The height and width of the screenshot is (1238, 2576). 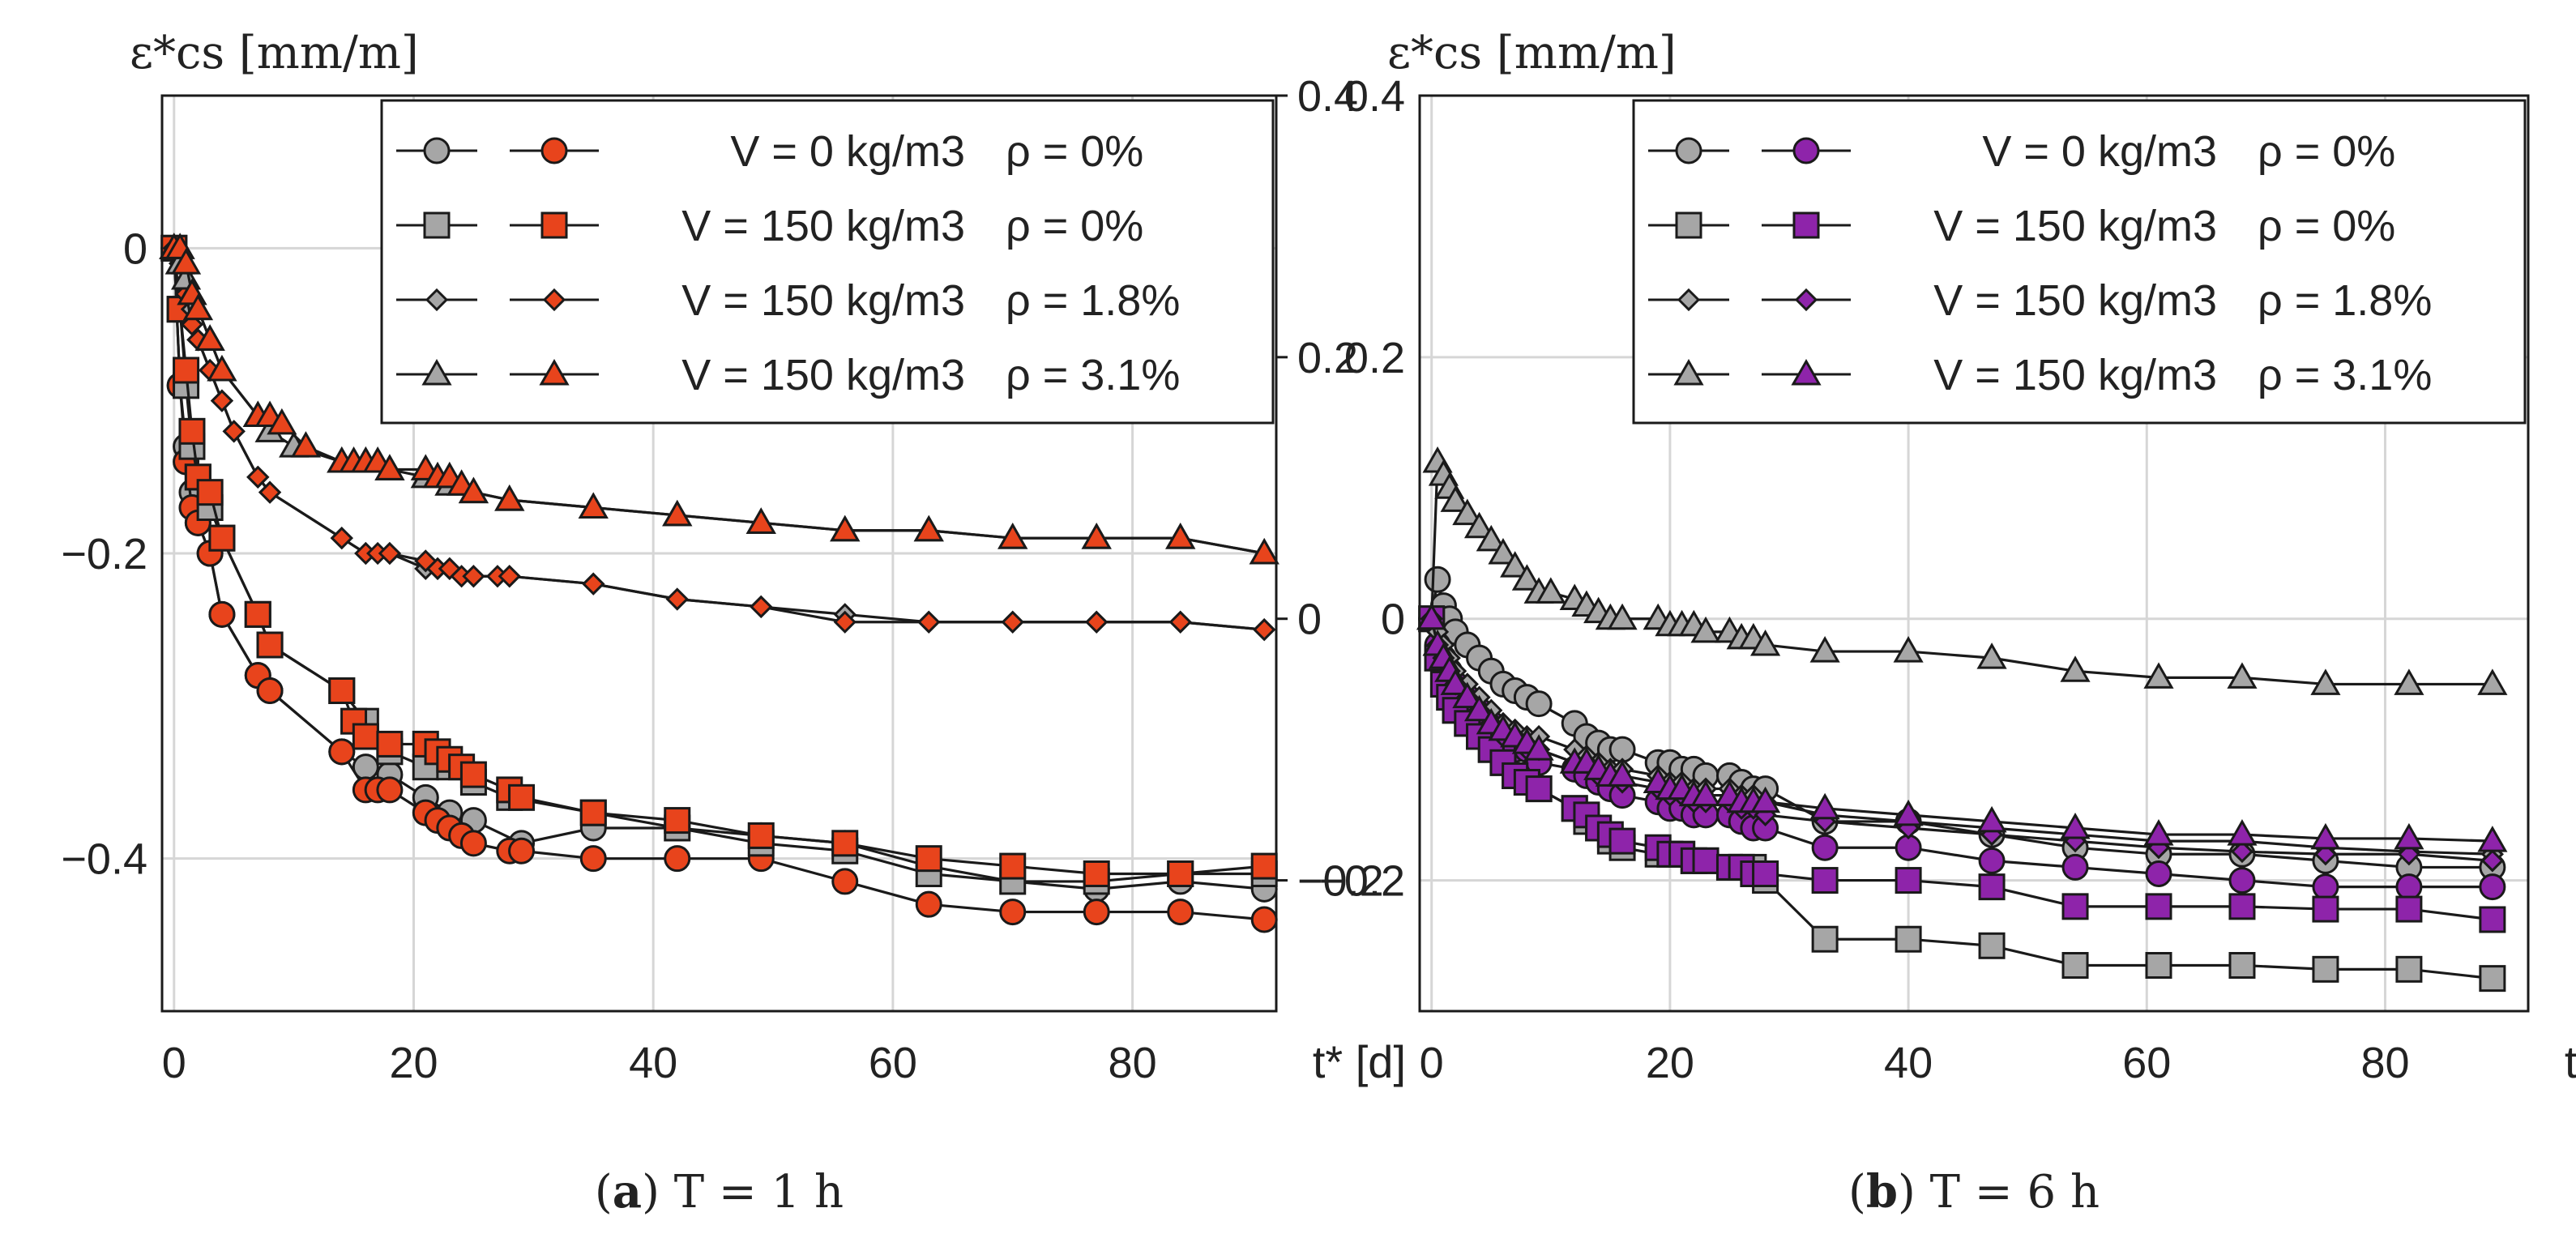 I want to click on series-line, so click(x=1961, y=799).